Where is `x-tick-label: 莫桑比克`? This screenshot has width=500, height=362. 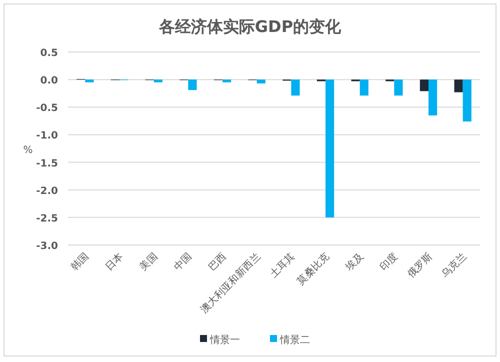 x-tick-label: 莫桑比克 is located at coordinates (313, 269).